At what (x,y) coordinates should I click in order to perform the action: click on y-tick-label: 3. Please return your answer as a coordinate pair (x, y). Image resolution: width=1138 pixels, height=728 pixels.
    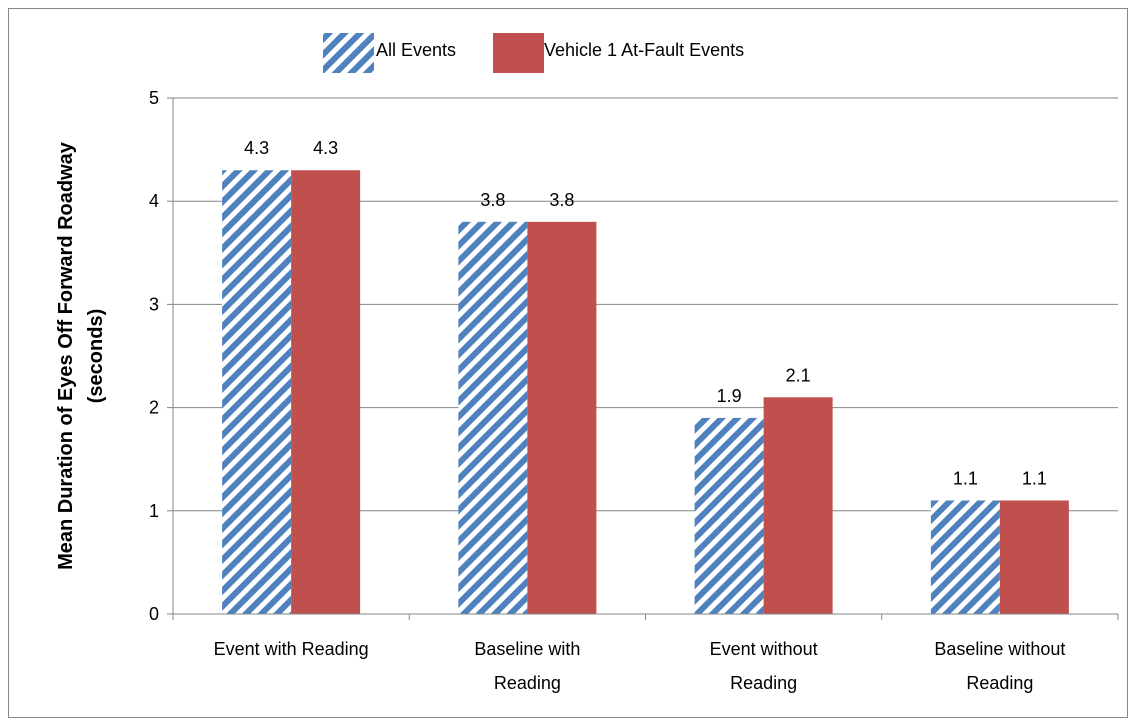
    Looking at the image, I should click on (154, 304).